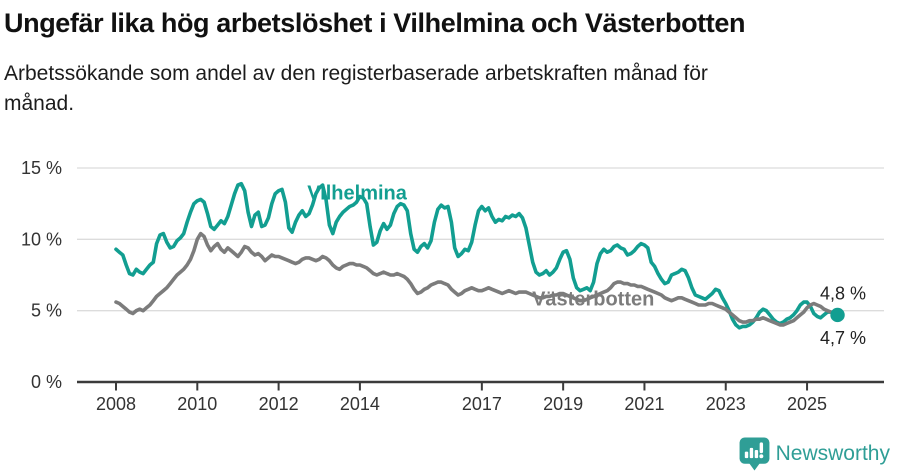 The height and width of the screenshot is (474, 900). What do you see at coordinates (360, 404) in the screenshot?
I see `x-tick-label: 2014` at bounding box center [360, 404].